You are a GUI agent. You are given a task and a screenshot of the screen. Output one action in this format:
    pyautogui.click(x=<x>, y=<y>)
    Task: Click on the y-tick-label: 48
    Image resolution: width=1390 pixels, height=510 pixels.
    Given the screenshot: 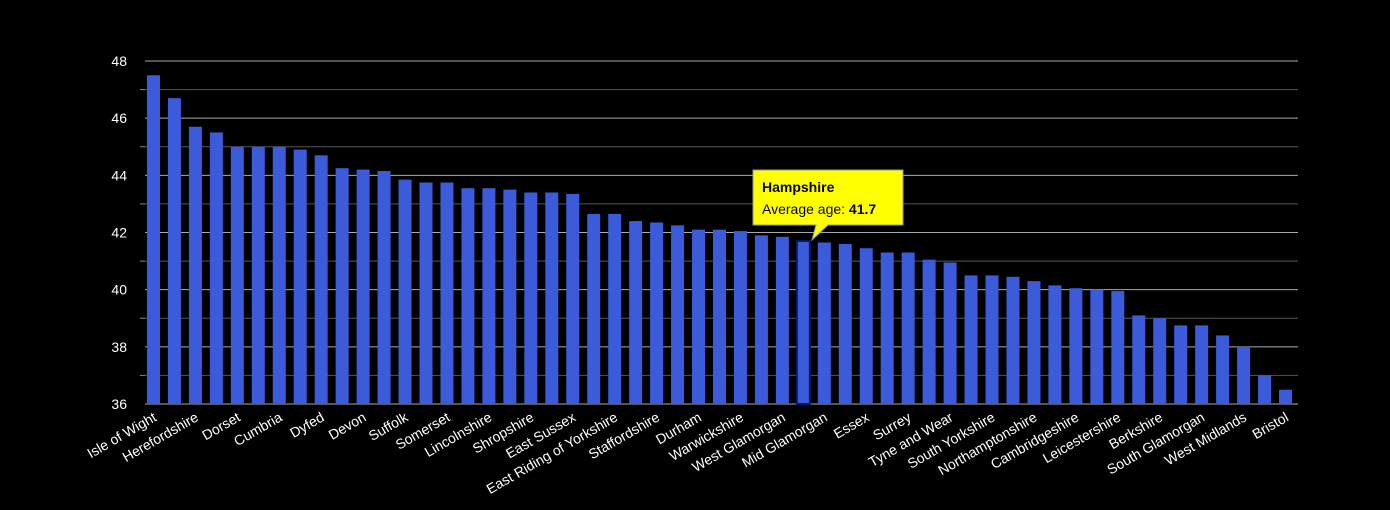 What is the action you would take?
    pyautogui.click(x=119, y=61)
    